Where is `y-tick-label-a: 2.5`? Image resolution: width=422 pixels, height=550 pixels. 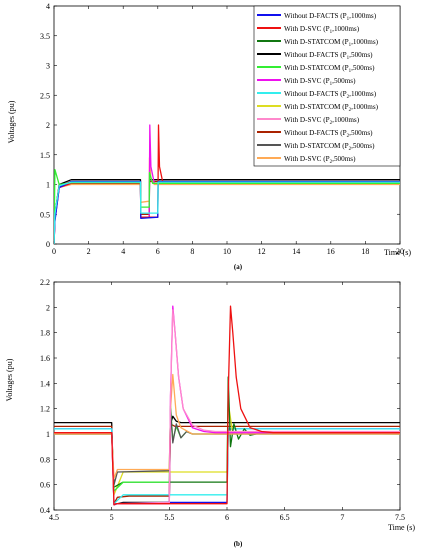 y-tick-label-a: 2.5 is located at coordinates (45, 95).